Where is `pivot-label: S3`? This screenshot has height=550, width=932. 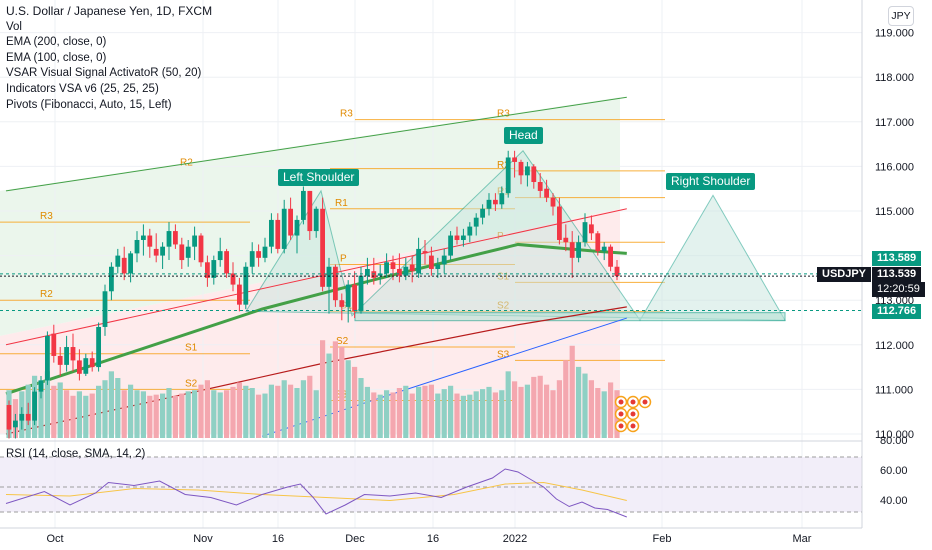
pivot-label: S3 is located at coordinates (503, 354).